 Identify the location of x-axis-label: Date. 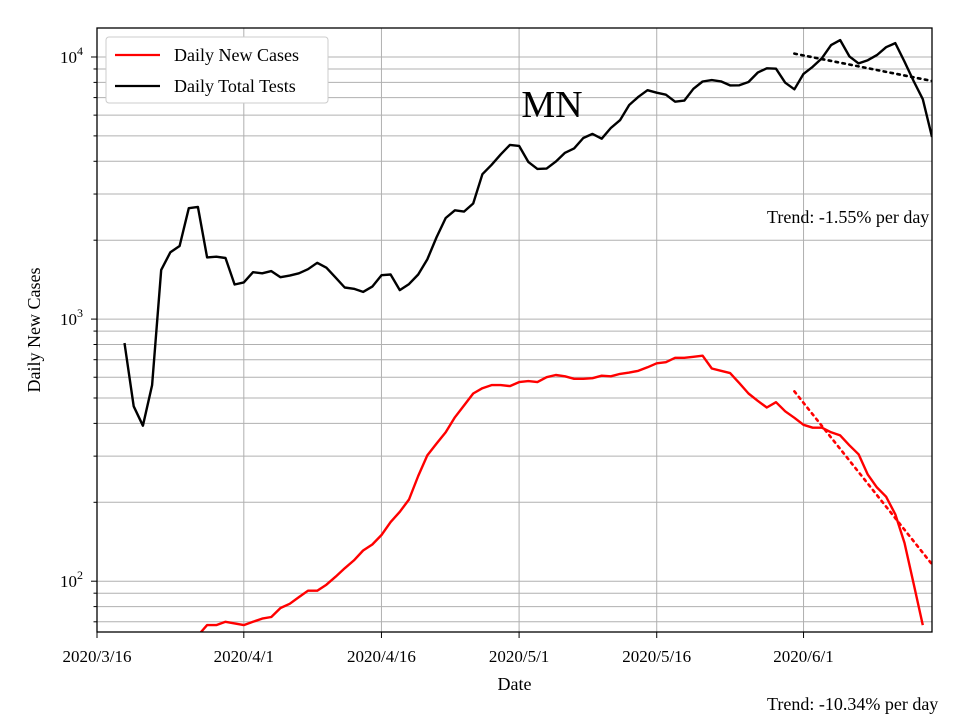
(515, 684).